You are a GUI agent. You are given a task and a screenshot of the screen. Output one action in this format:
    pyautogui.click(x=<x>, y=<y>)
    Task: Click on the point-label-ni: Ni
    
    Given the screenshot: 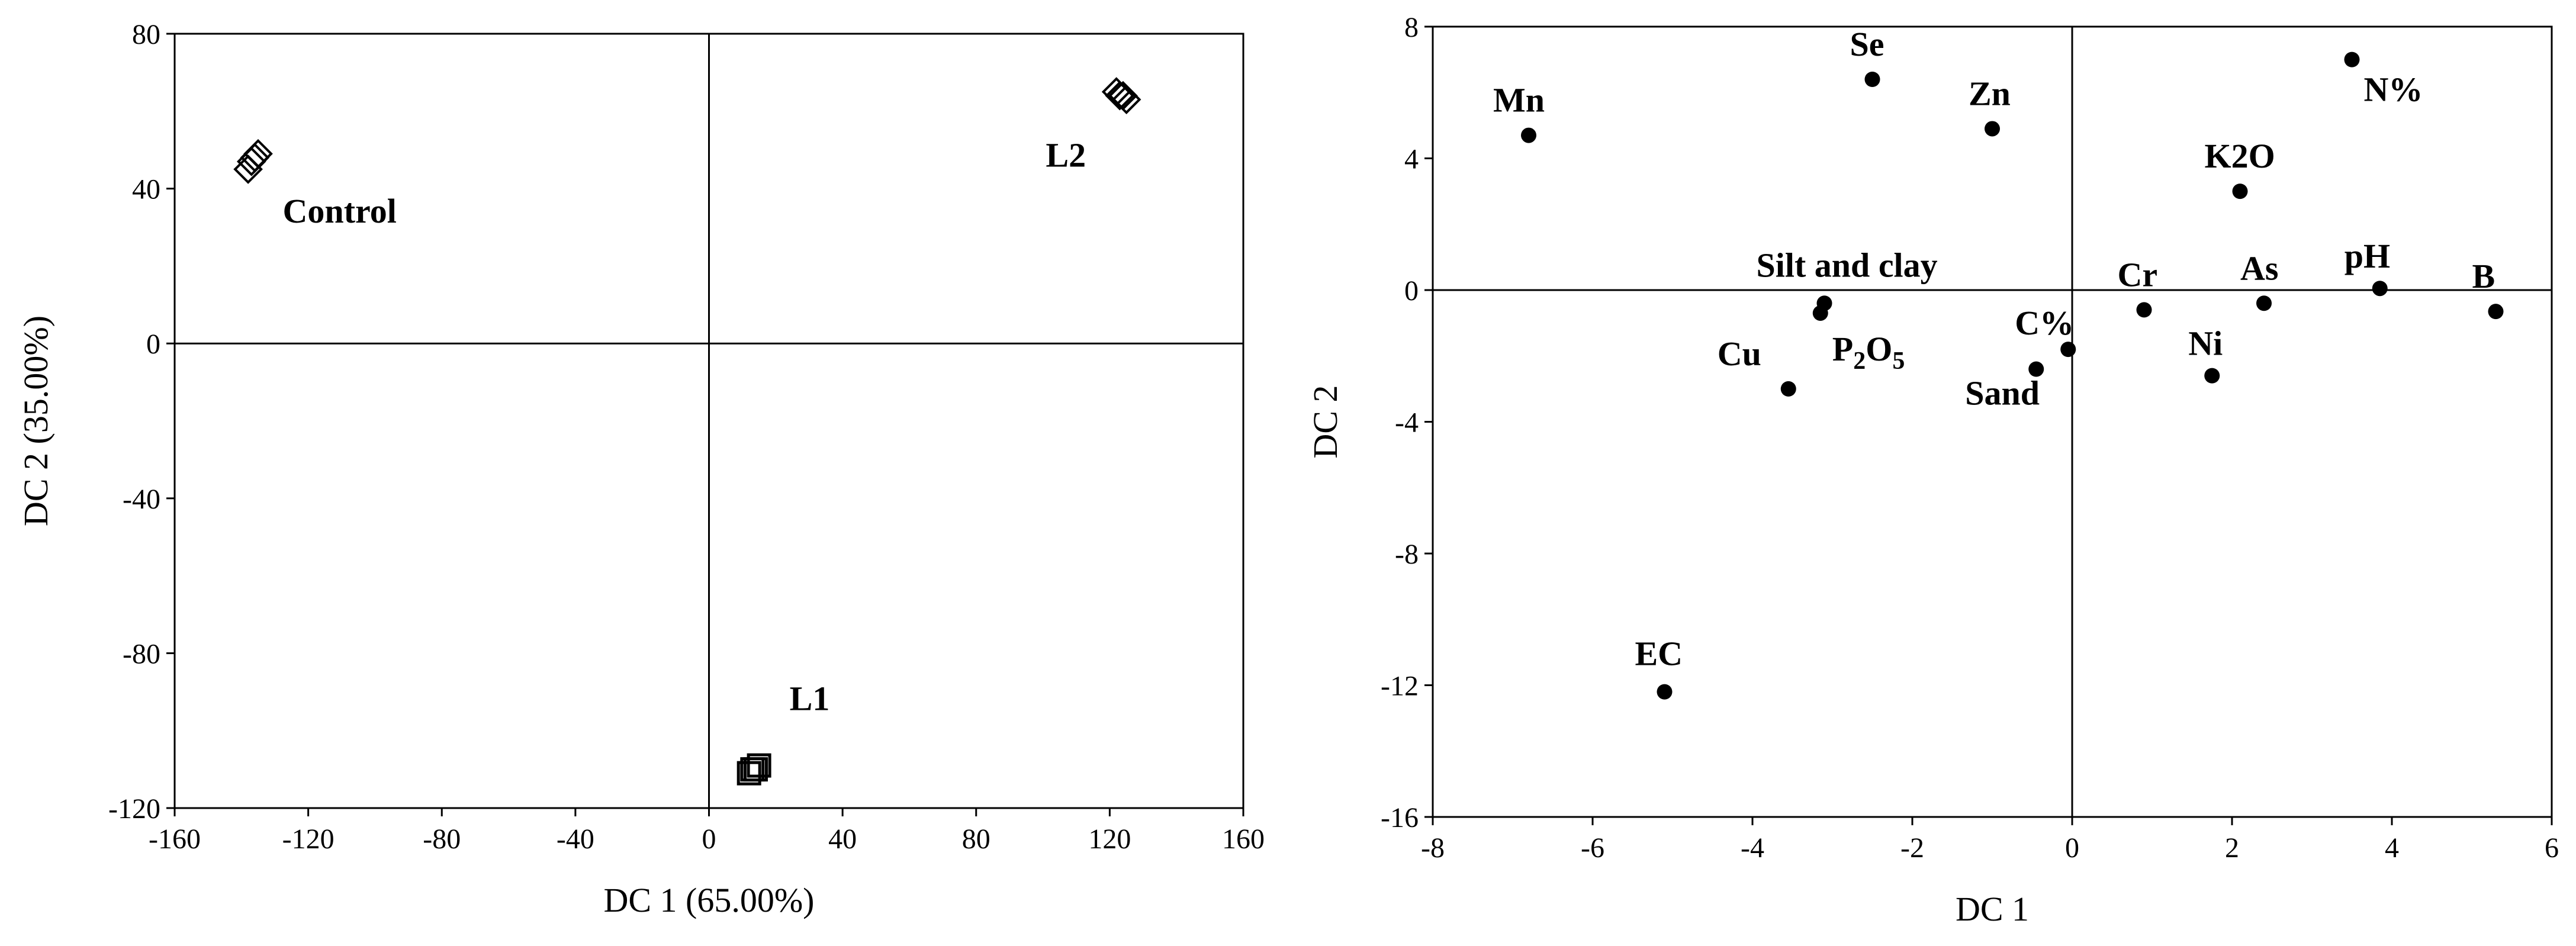 What is the action you would take?
    pyautogui.click(x=2206, y=344)
    